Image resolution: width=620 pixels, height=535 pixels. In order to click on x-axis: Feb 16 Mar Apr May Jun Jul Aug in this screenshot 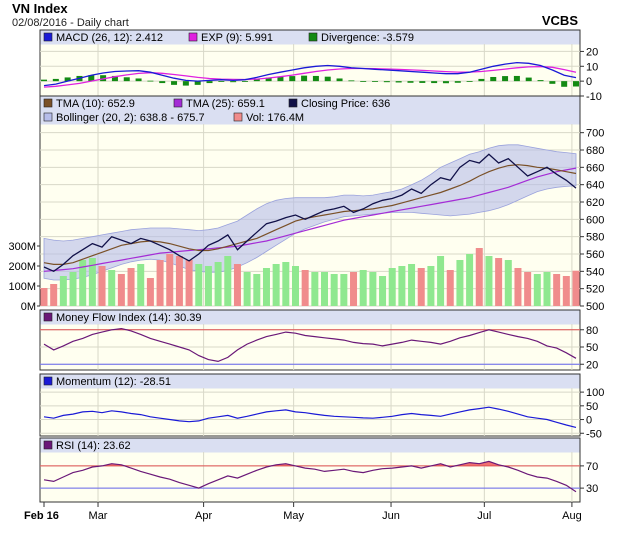, I will do `click(303, 512)`.